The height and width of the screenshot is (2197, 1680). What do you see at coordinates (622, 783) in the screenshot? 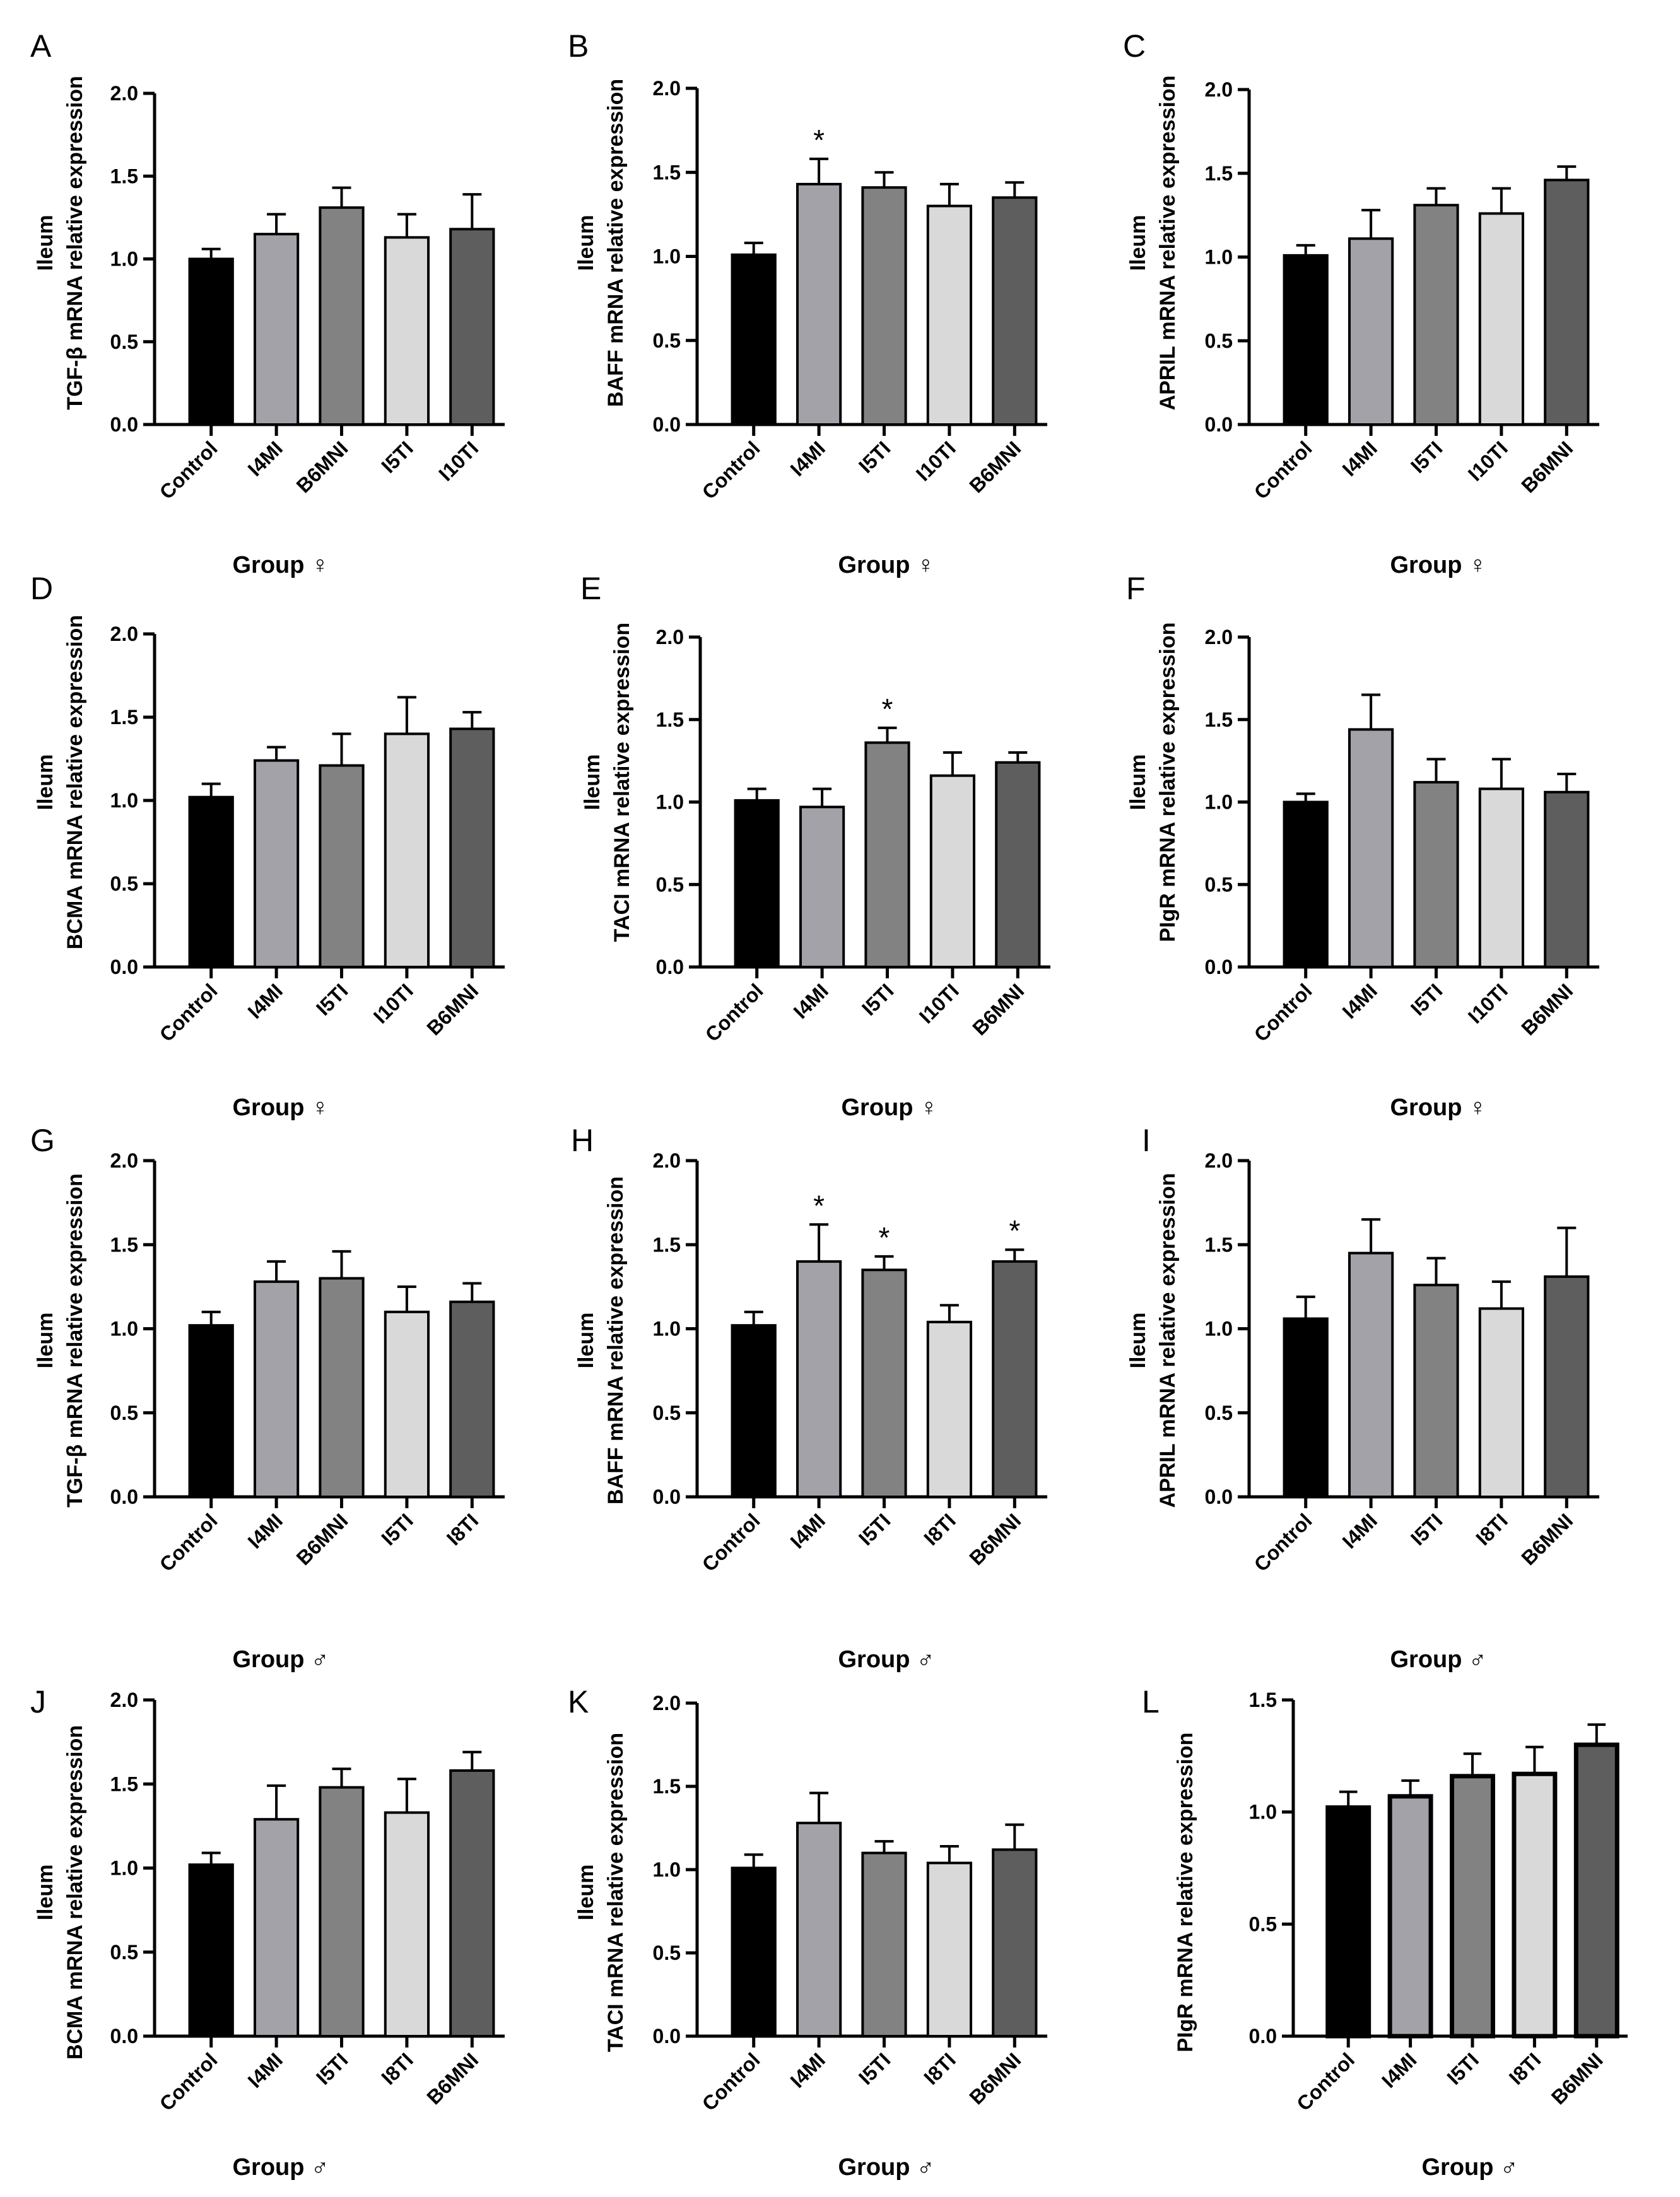
I see `y-axis-label: TACI mRNA relative expression` at bounding box center [622, 783].